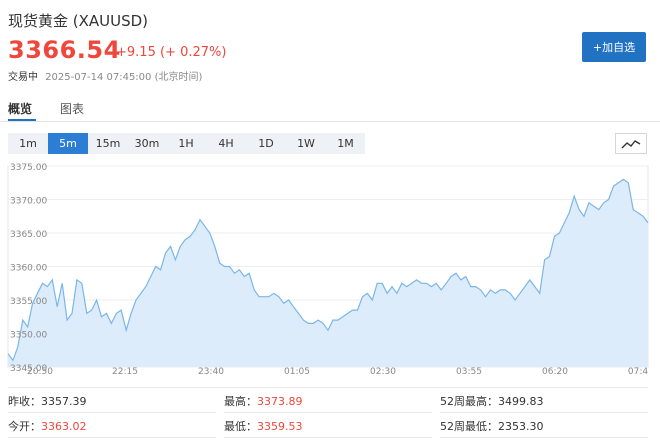  I want to click on line-chart-icon, so click(631, 143).